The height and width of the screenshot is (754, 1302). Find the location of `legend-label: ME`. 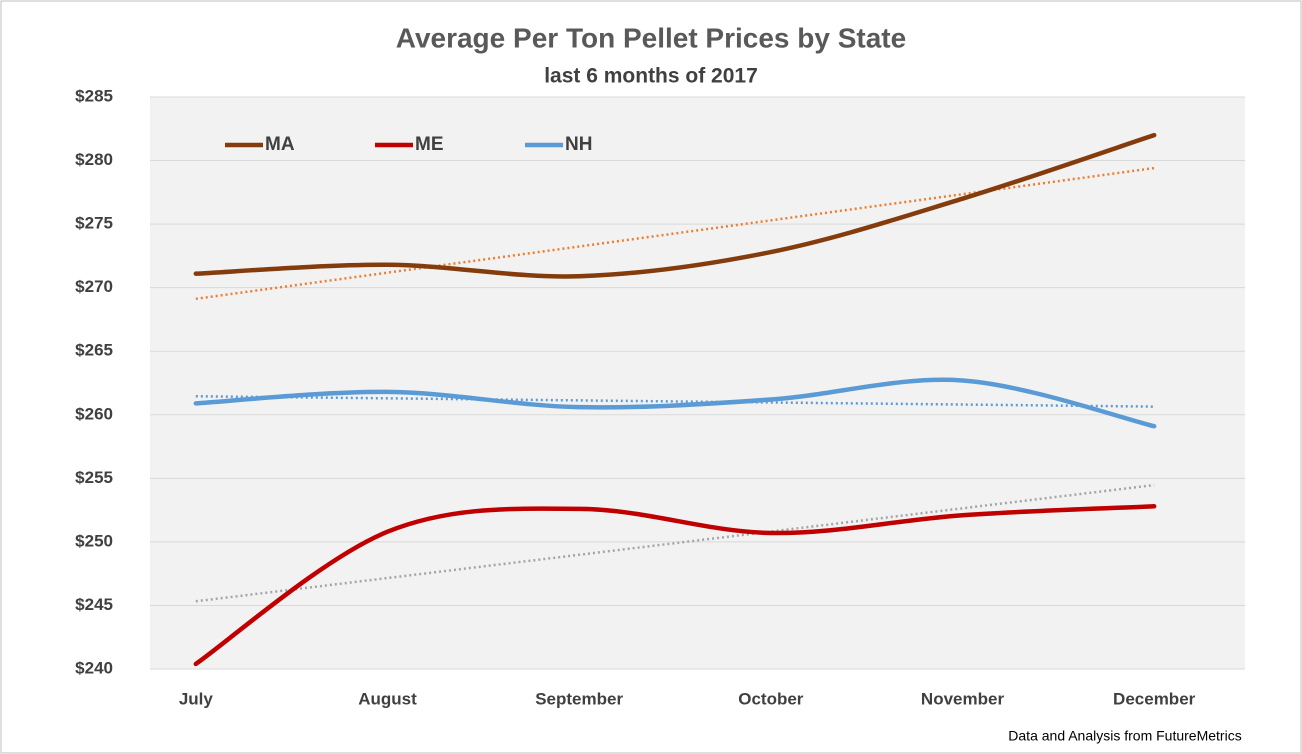

legend-label: ME is located at coordinates (429, 144).